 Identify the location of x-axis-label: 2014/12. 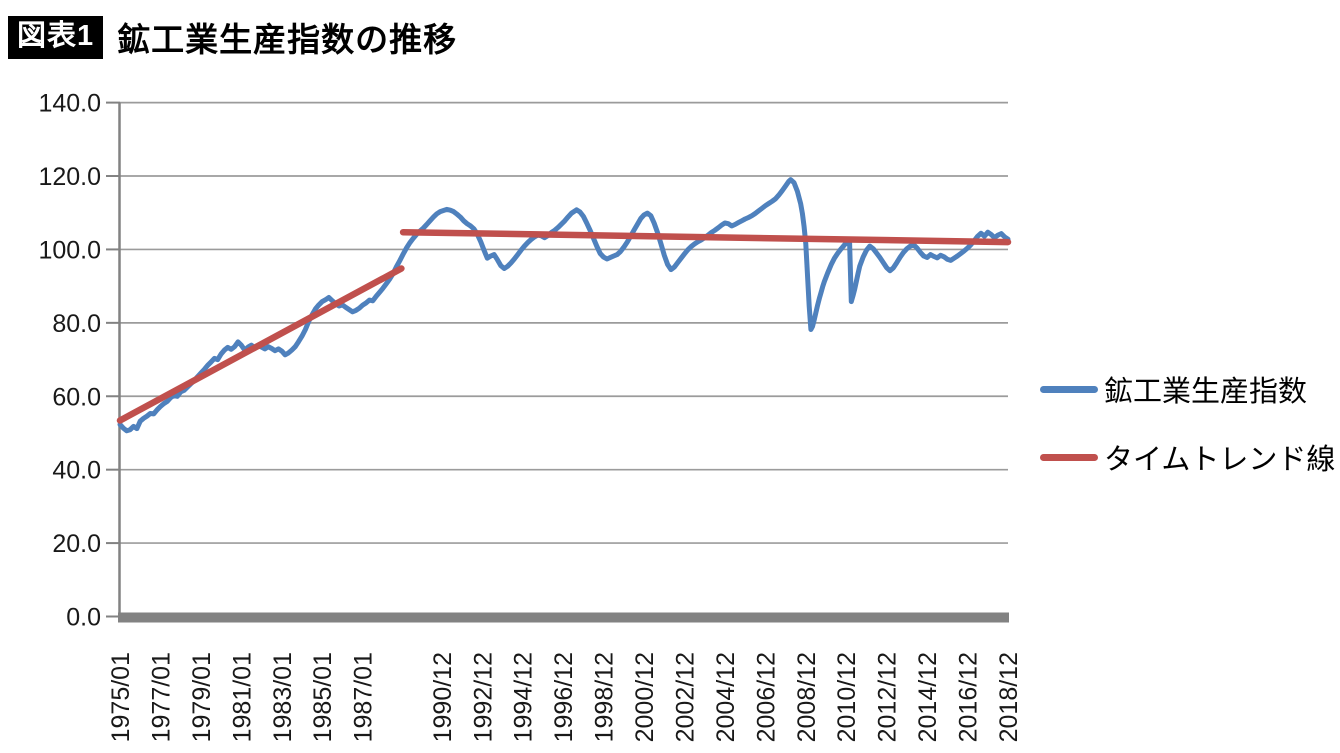
(928, 697).